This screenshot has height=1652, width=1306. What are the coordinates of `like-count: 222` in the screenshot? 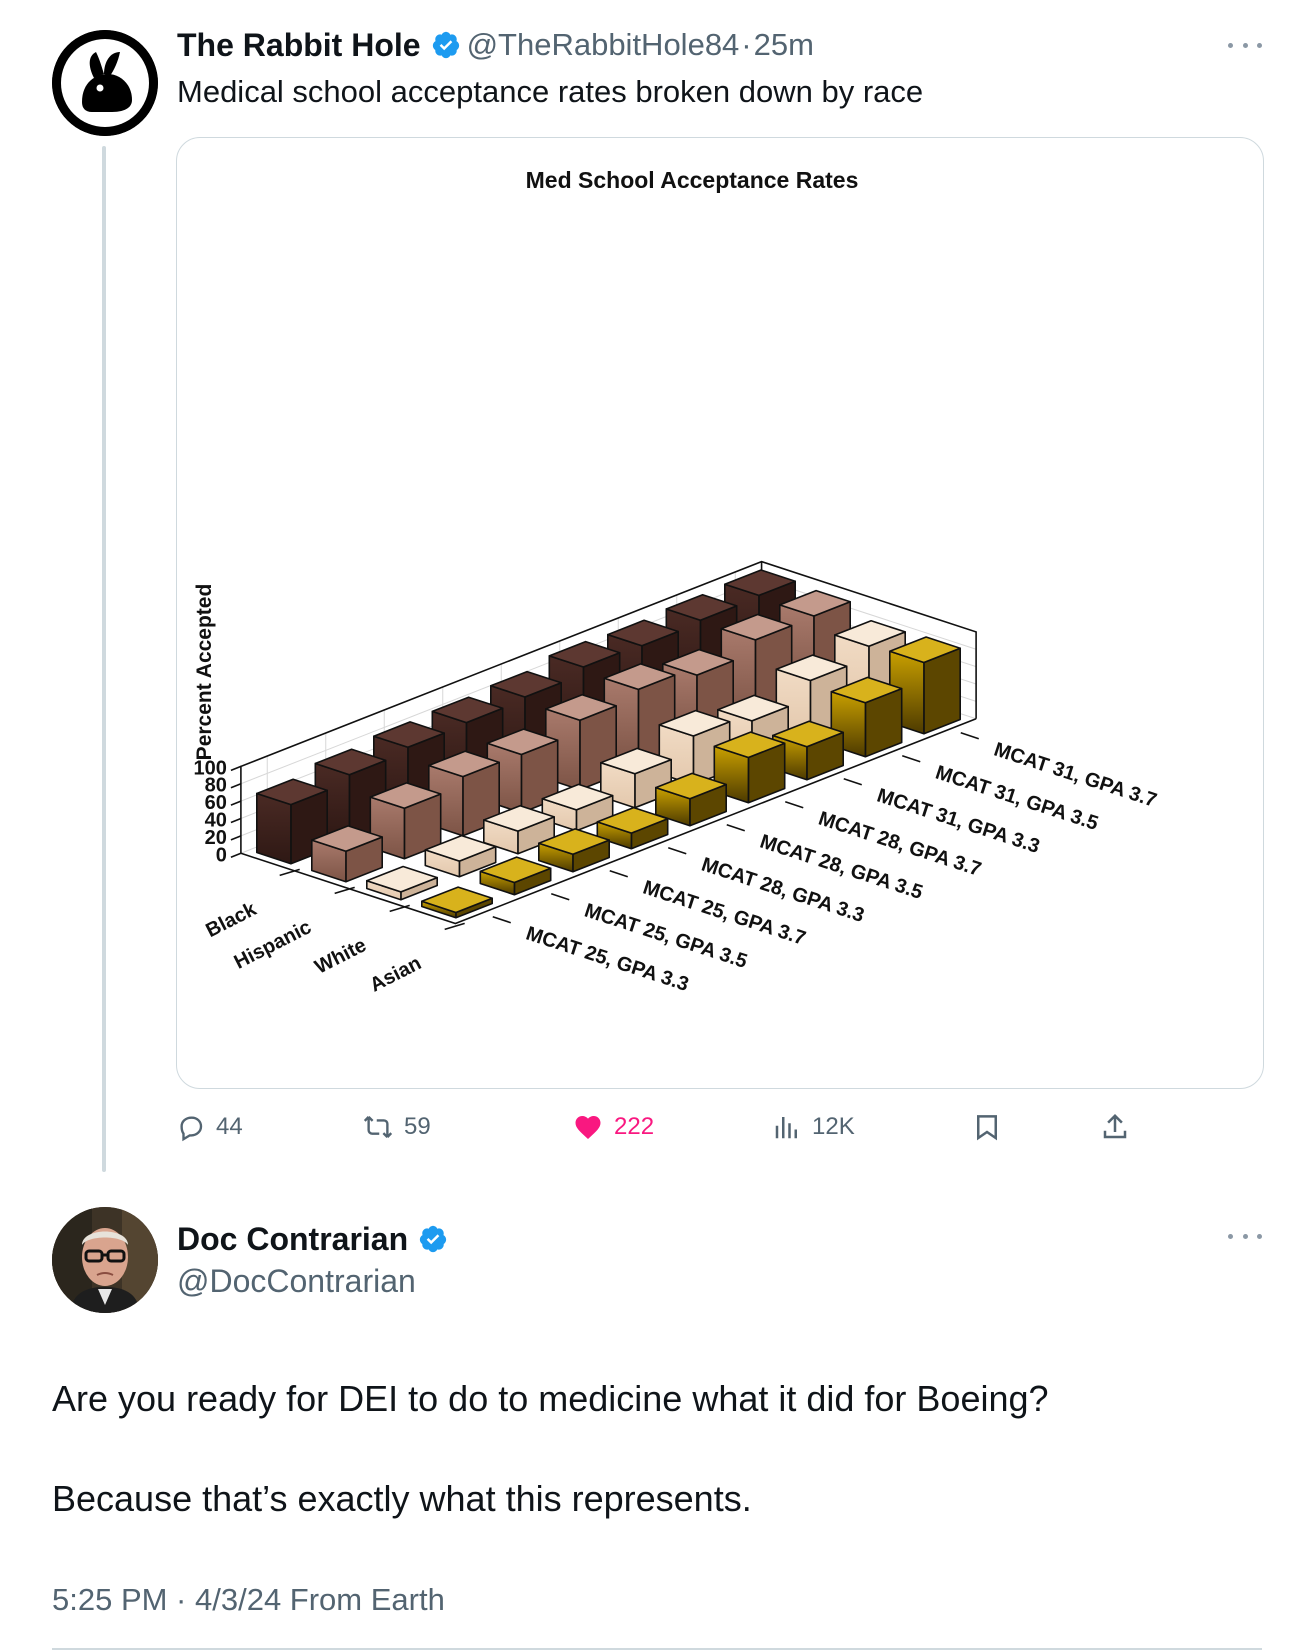 It's located at (634, 1126).